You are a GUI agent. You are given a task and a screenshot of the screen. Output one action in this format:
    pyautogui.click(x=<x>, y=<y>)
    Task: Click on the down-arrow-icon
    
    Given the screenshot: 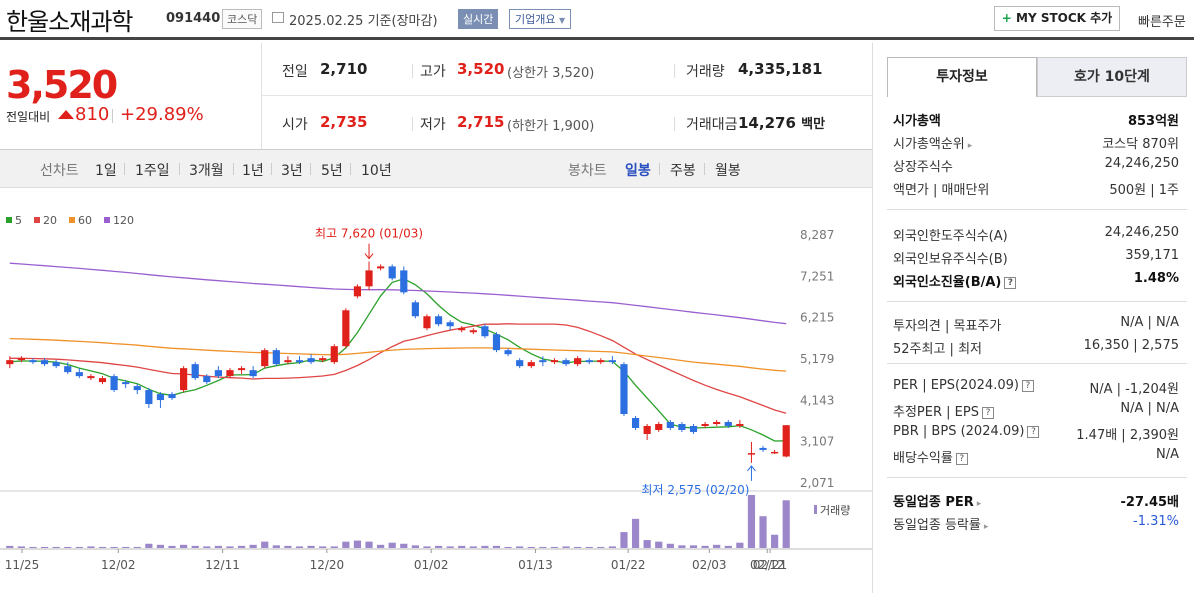 What is the action you would take?
    pyautogui.click(x=369, y=256)
    